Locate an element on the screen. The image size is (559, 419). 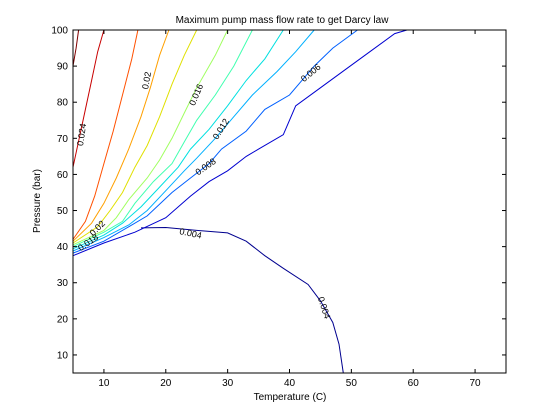
contour-label: 0.024 is located at coordinates (81, 135).